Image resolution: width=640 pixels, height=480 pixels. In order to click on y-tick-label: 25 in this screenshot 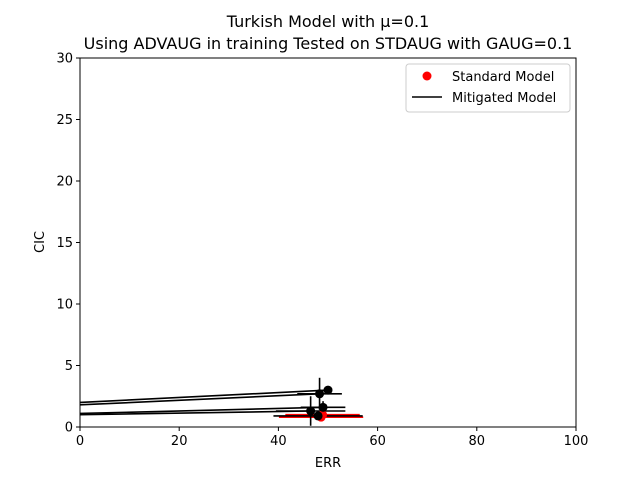, I will do `click(64, 120)`.